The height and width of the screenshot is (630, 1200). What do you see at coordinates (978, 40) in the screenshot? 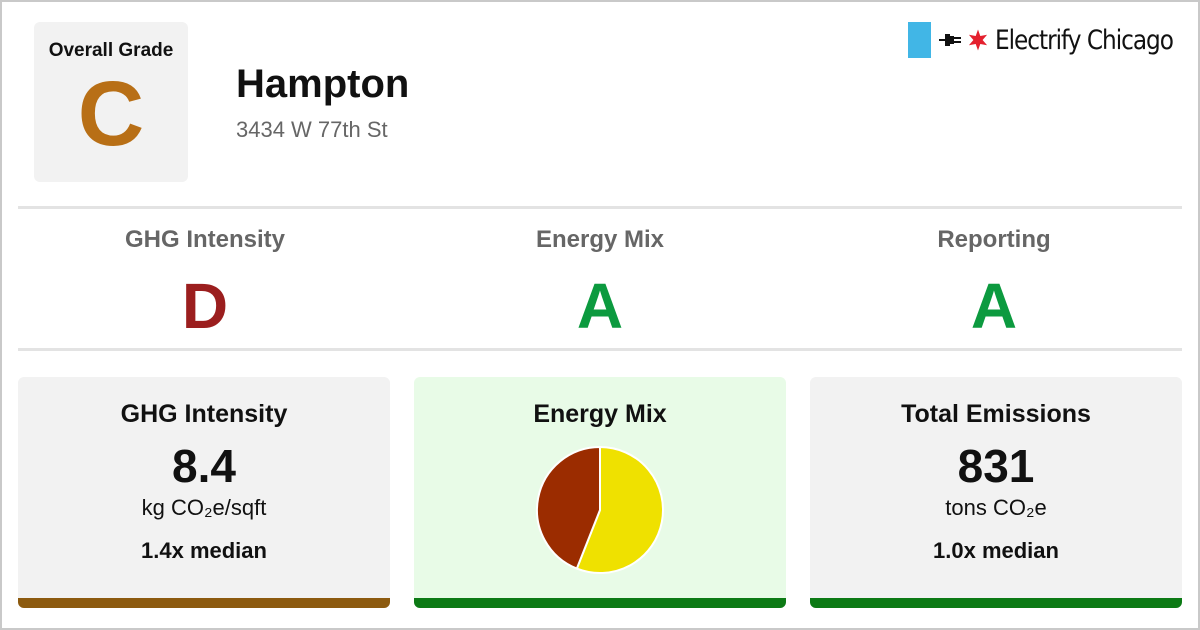
I see `chicago-star-icon` at bounding box center [978, 40].